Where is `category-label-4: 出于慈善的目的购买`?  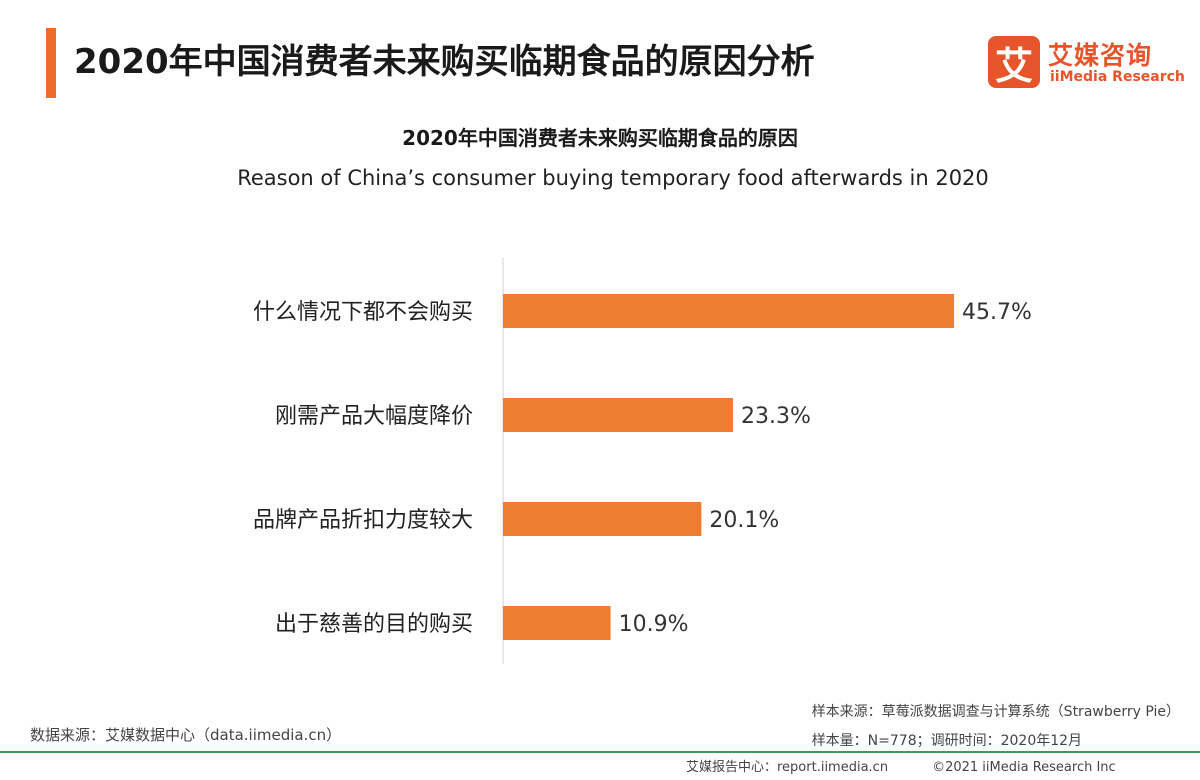
category-label-4: 出于慈善的目的购买 is located at coordinates (374, 624).